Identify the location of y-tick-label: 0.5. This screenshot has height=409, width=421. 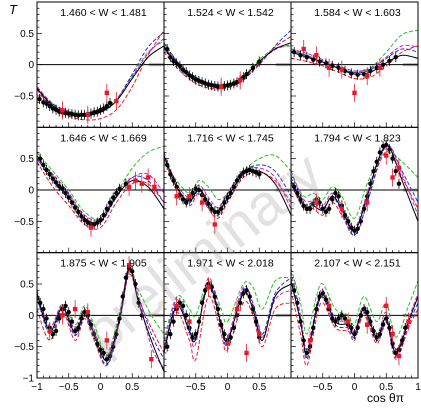
(27, 34).